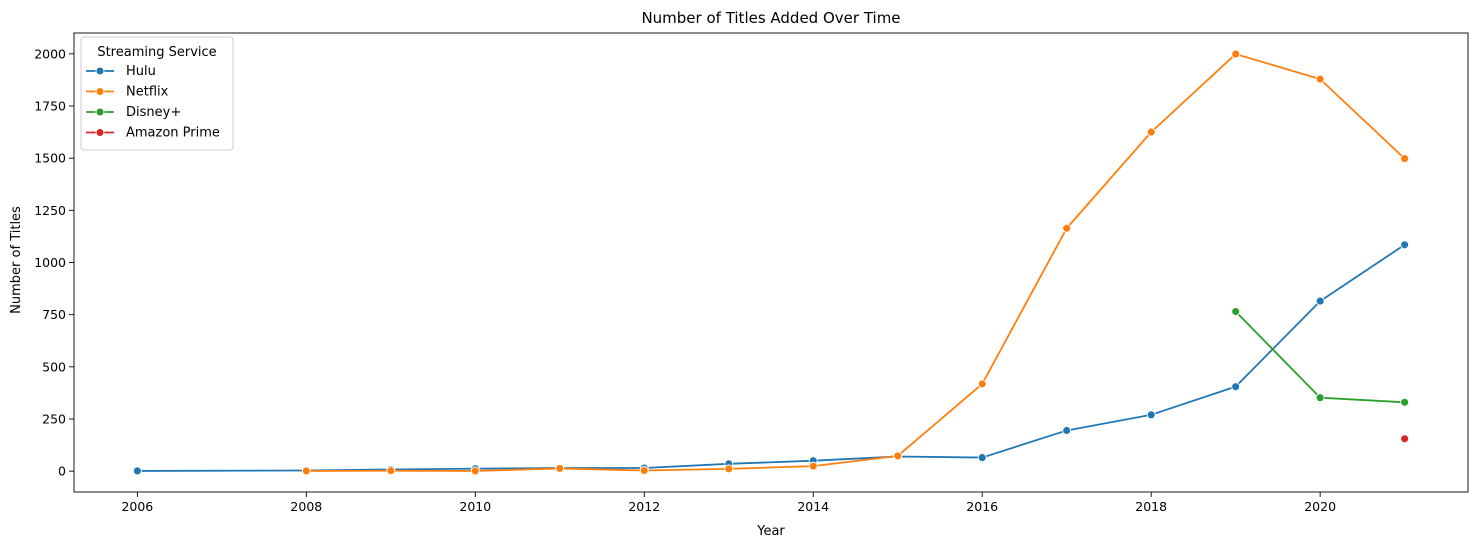 This screenshot has height=547, width=1479. What do you see at coordinates (813, 506) in the screenshot?
I see `x-tick-label: 2014` at bounding box center [813, 506].